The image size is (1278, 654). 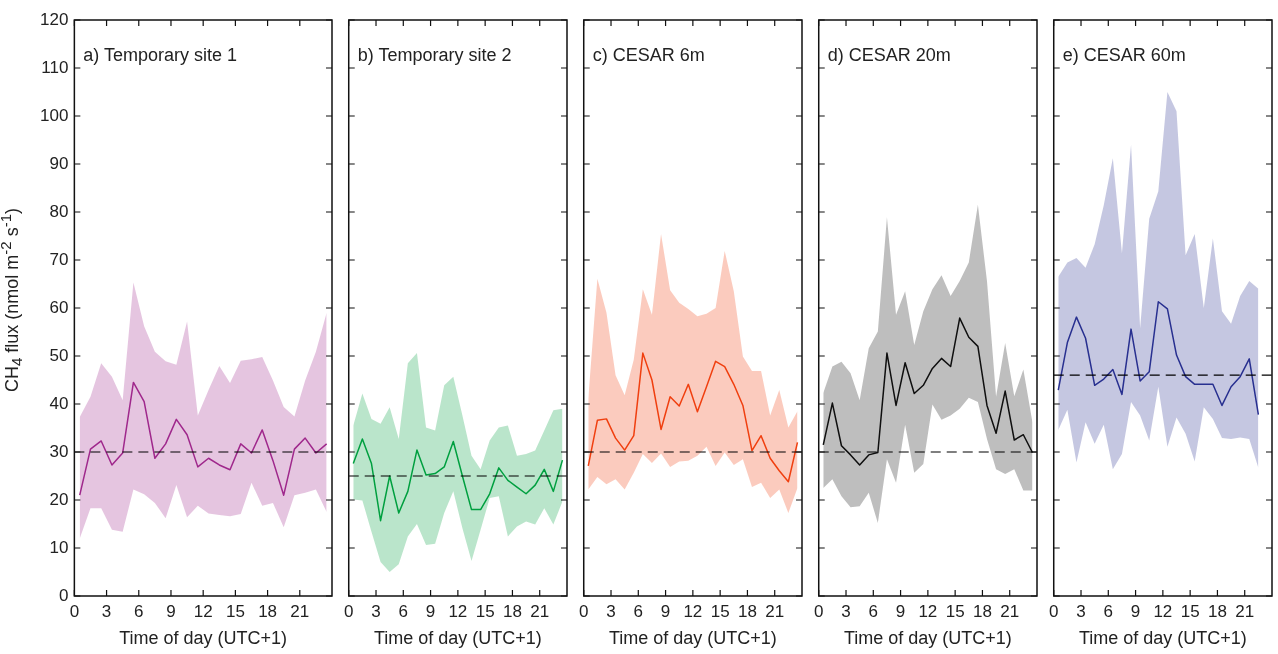 I want to click on y-tick-label: 50, so click(x=59, y=355).